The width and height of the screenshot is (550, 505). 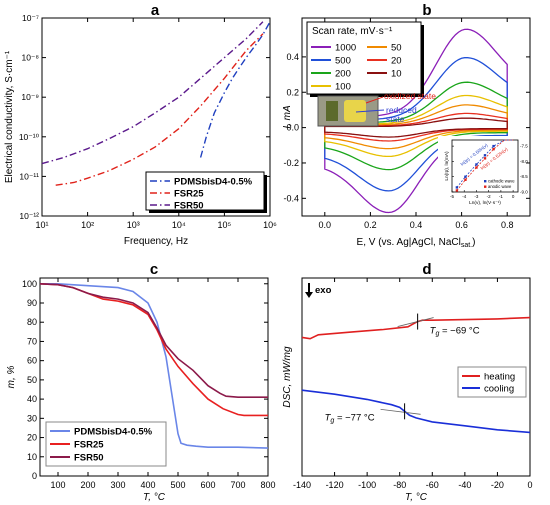 I want to click on y-axis-label: m, %, so click(x=11, y=377).